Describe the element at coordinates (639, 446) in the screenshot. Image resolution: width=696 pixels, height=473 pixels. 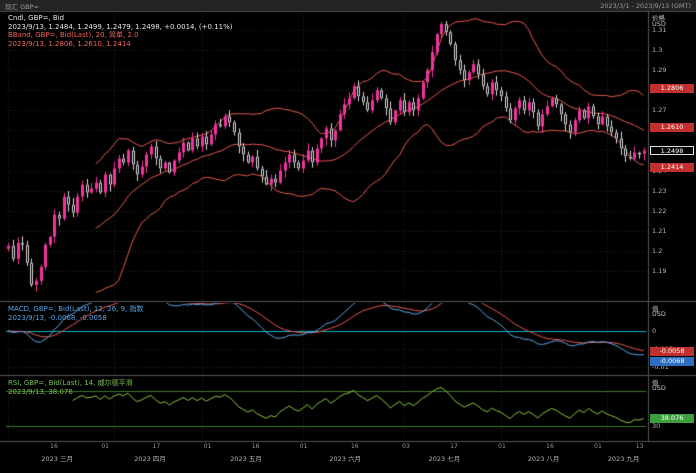
I see `x-axis-day-tick: 13` at that location.